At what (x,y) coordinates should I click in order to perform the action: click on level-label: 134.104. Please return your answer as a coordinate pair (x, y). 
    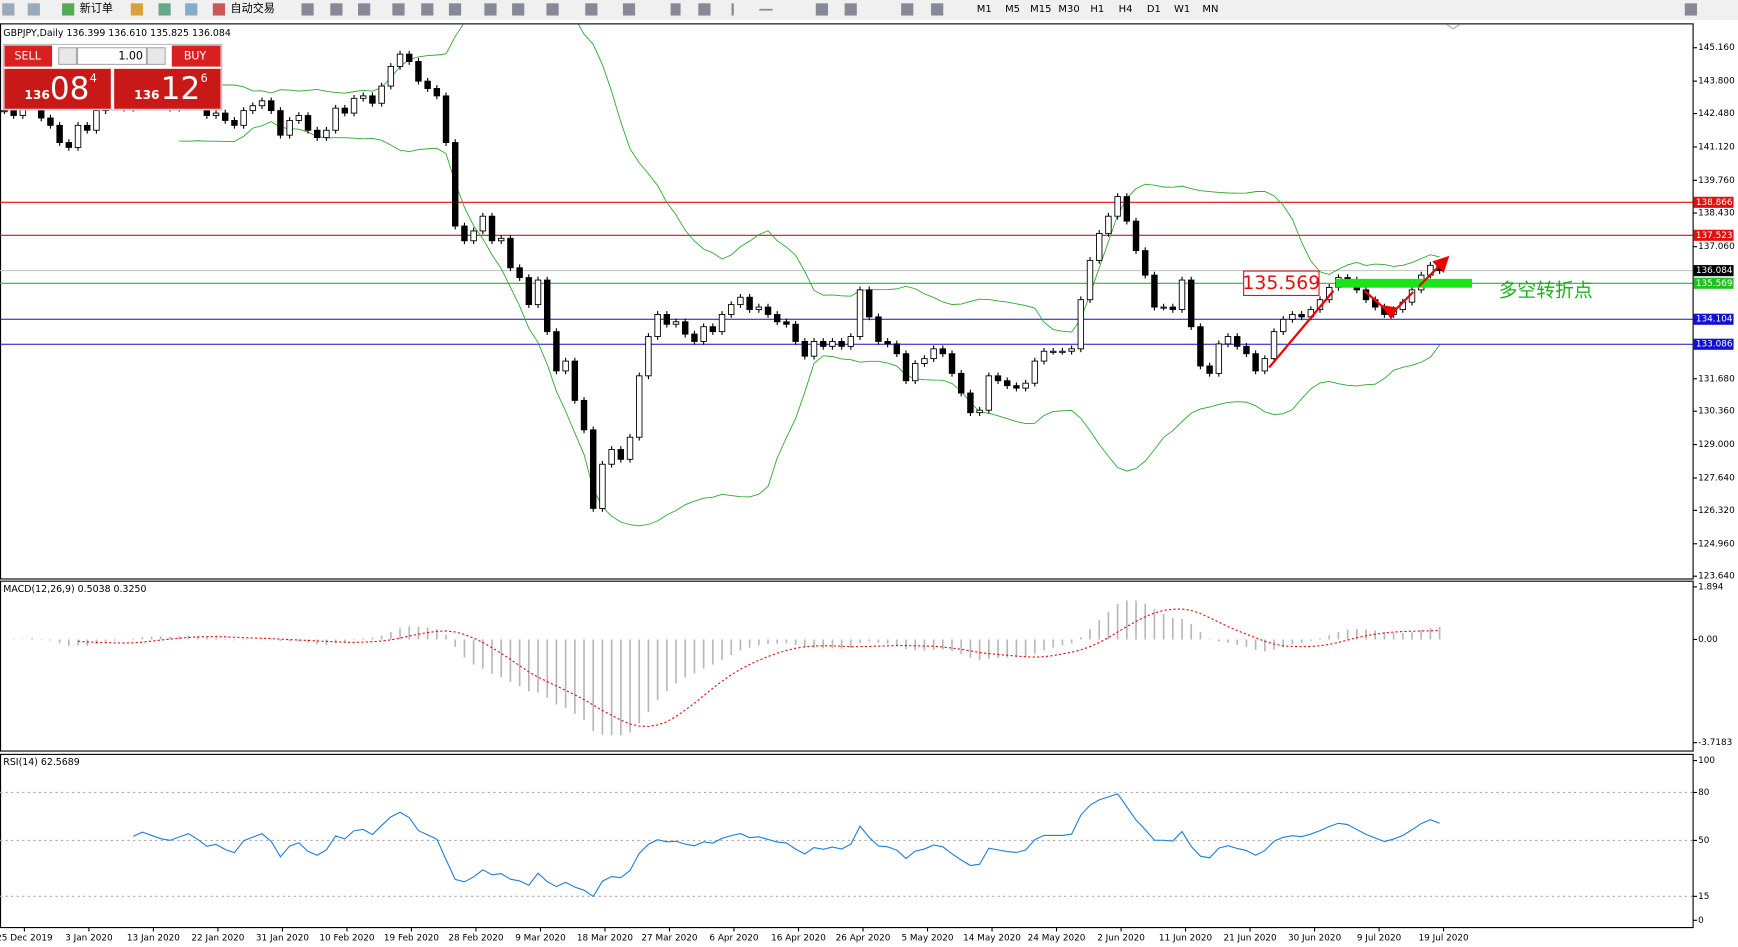
    Looking at the image, I should click on (1714, 320).